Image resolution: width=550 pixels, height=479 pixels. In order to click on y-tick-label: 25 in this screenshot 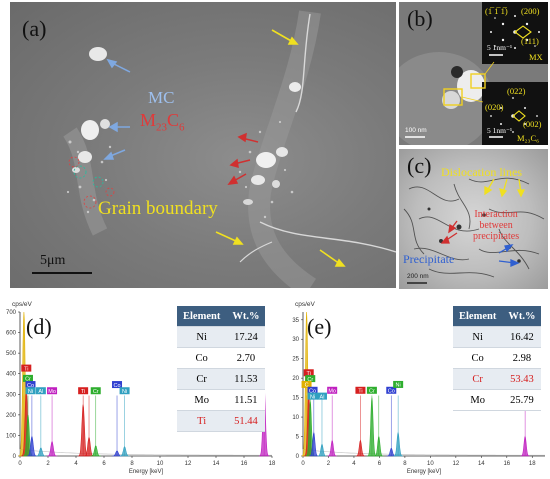, I will do `click(295, 360)`.